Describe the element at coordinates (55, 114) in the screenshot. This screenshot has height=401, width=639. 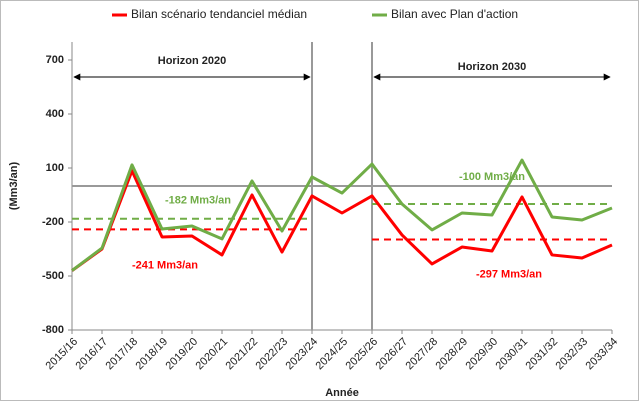
I see `y-tick-label: 400` at that location.